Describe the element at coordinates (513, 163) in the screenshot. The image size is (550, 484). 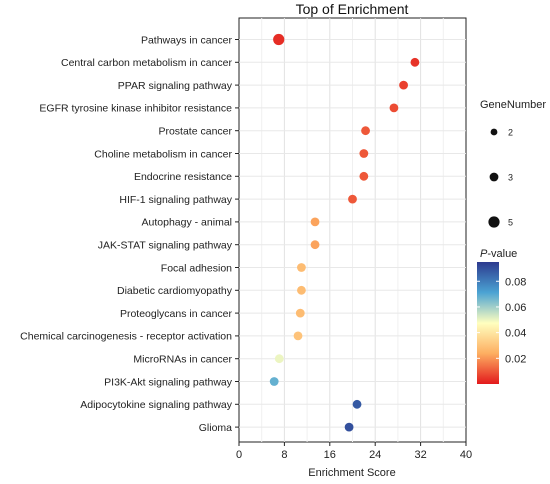
I see `size-legend: GeneNumber 2 3 5` at that location.